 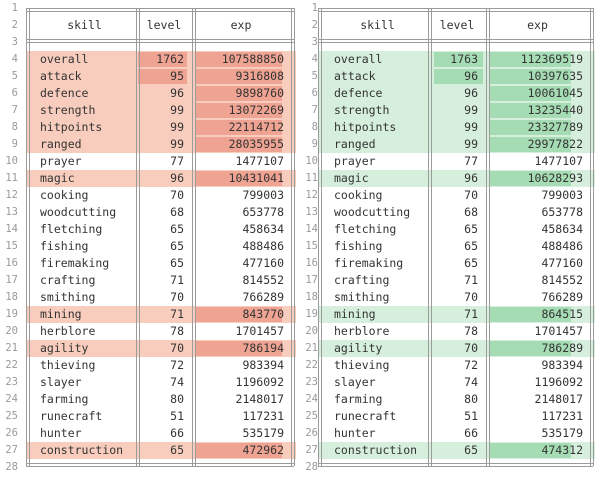 I want to click on skill-level: 74, so click(x=471, y=382).